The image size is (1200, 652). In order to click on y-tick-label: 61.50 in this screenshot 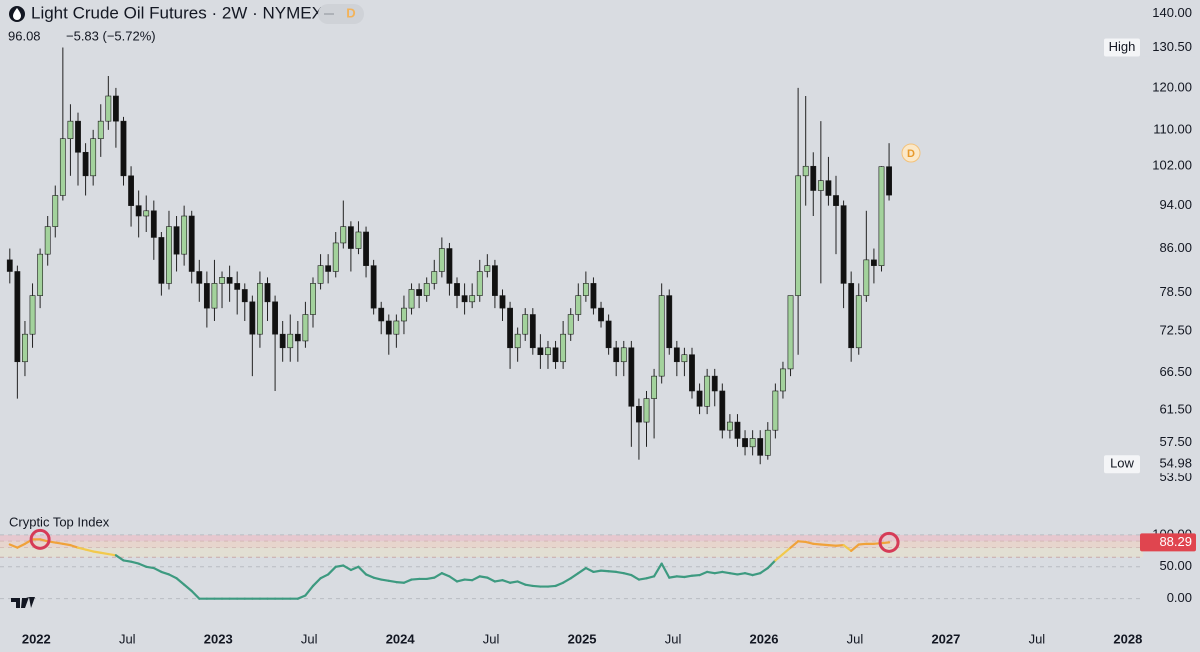, I will do `click(1175, 409)`.